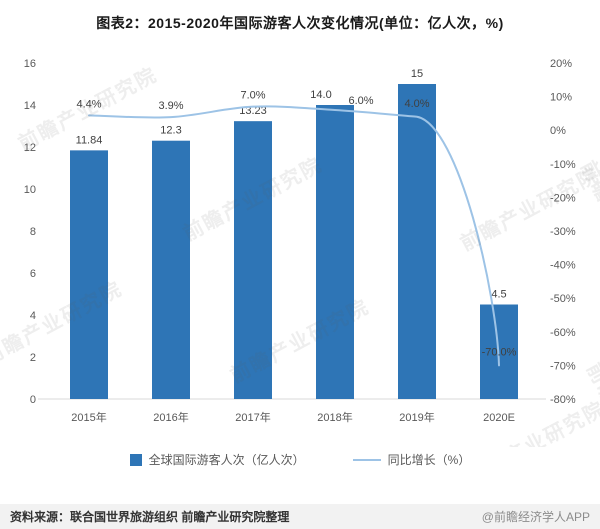 This screenshot has height=529, width=600. Describe the element at coordinates (33, 358) in the screenshot. I see `left-axis-tick: 2` at that location.